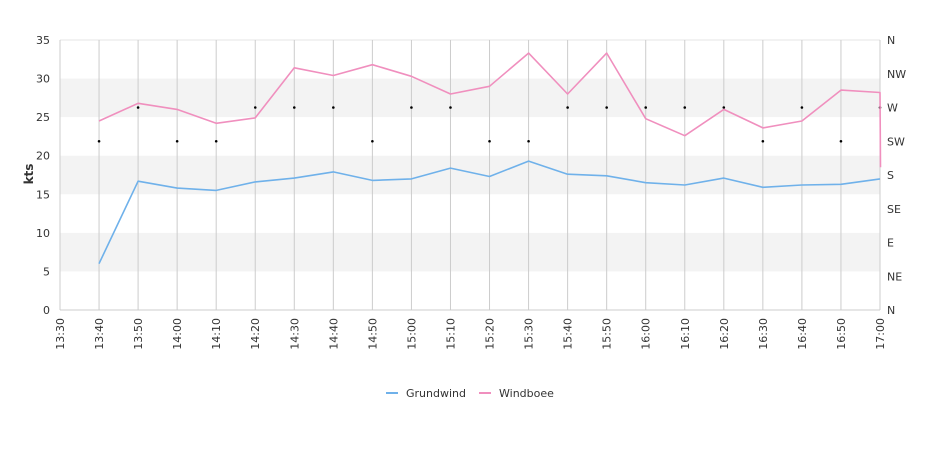  I want to click on x-tick-label: 14:00, so click(177, 334).